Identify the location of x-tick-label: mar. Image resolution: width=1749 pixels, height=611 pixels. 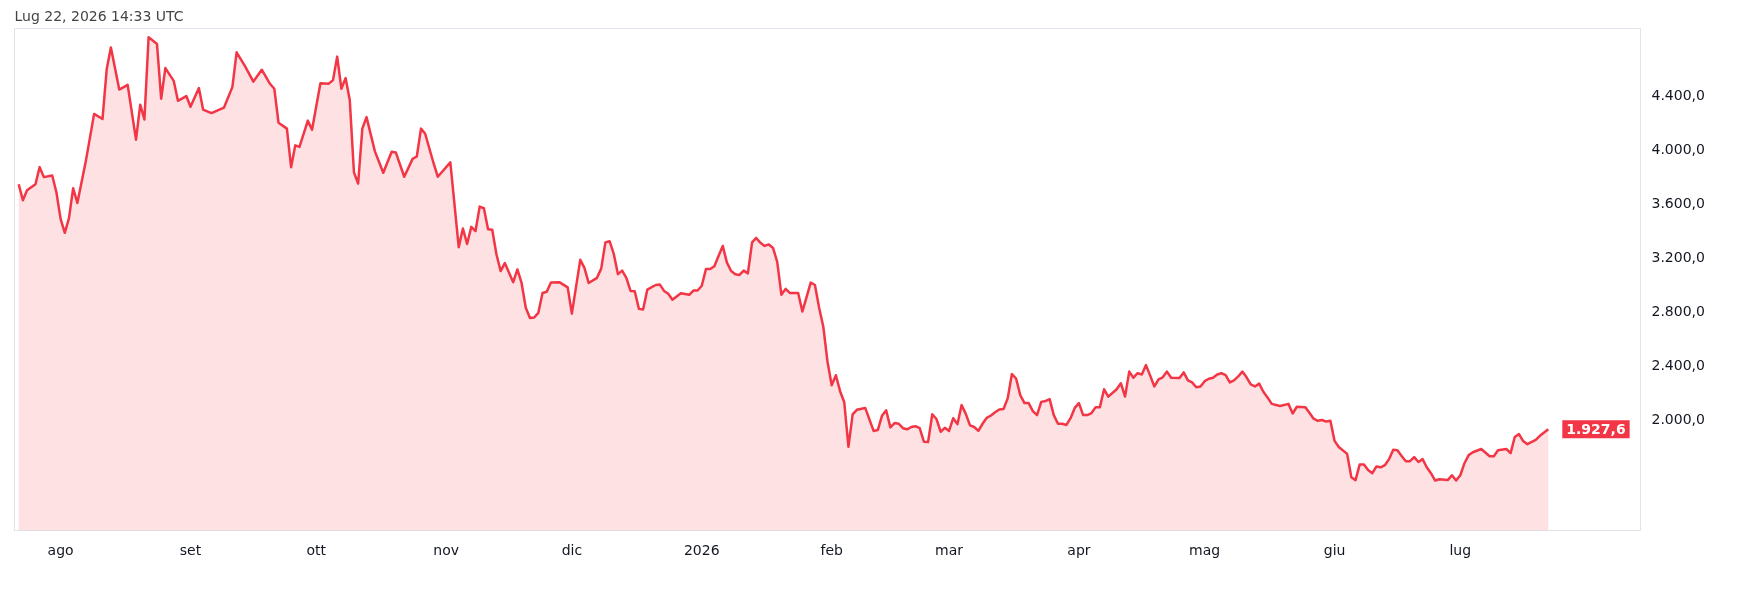
(949, 549).